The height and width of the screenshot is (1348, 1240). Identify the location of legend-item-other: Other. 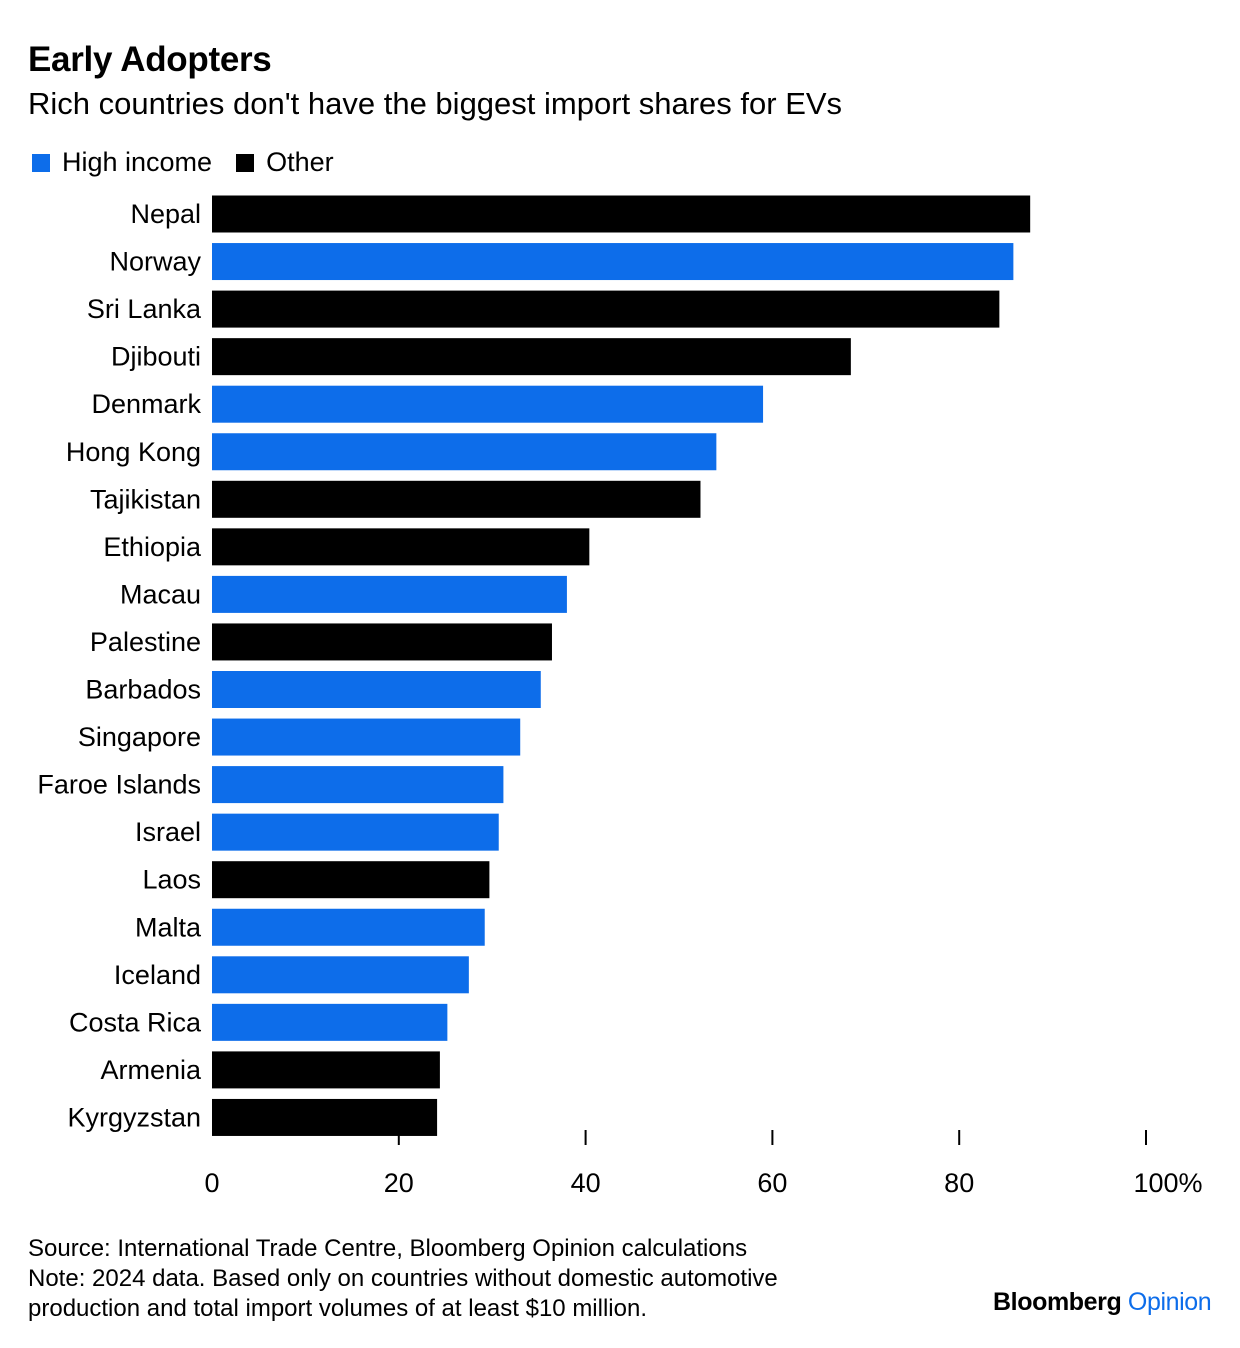
(285, 162).